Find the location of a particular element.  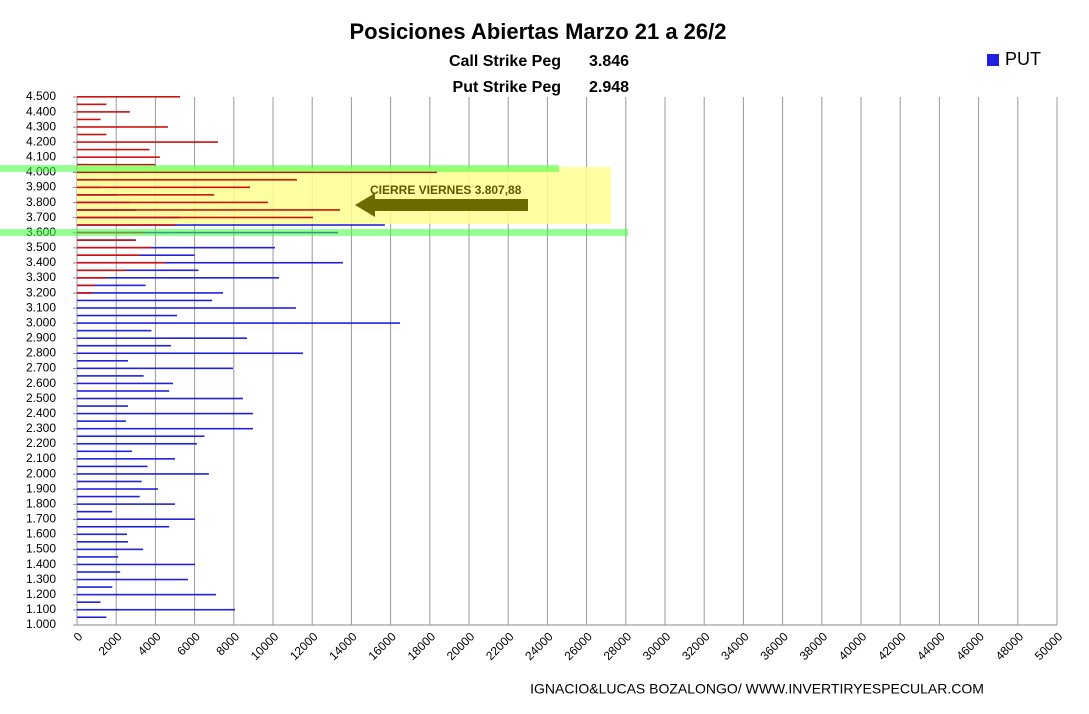

legend-swatch is located at coordinates (993, 60).